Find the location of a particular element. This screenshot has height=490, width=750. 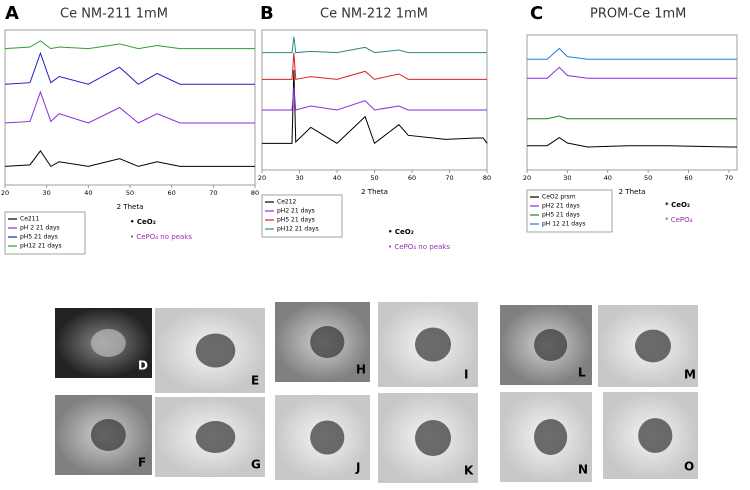

chart-title: PROM-Ce 1mM is located at coordinates (638, 14).